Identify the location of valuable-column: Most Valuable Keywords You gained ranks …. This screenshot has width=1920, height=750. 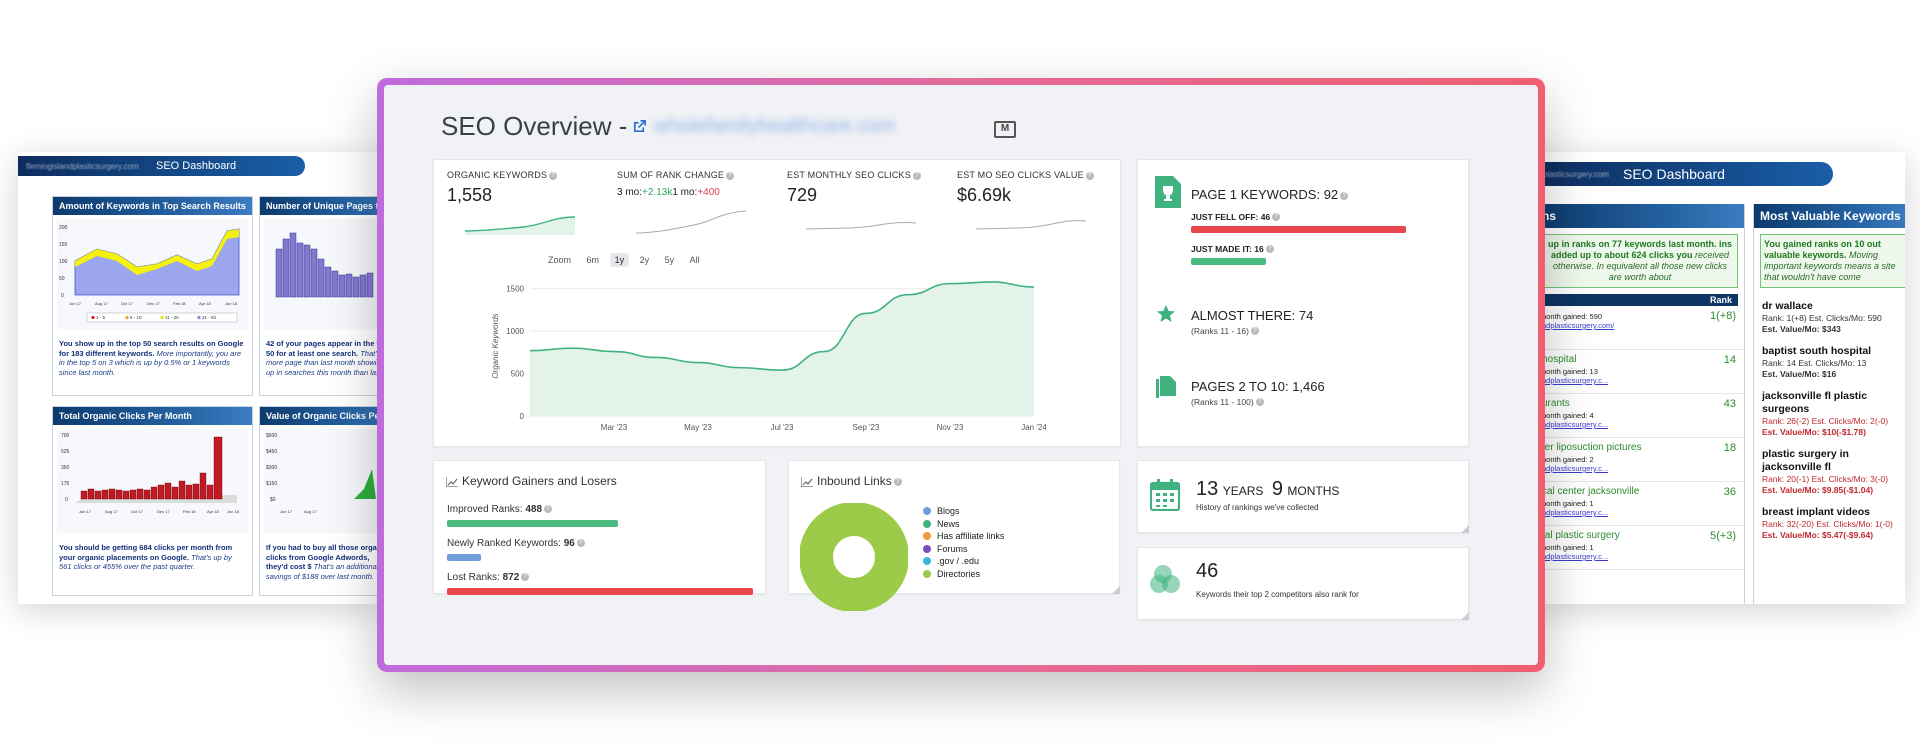
(1829, 404).